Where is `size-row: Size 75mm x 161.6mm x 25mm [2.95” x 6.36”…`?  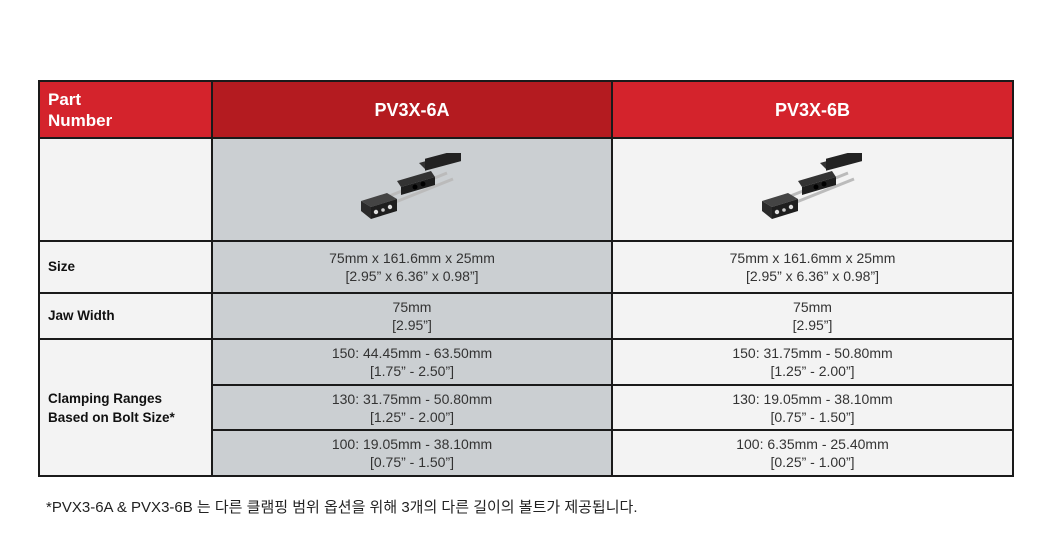 size-row: Size 75mm x 161.6mm x 25mm [2.95” x 6.36”… is located at coordinates (526, 267).